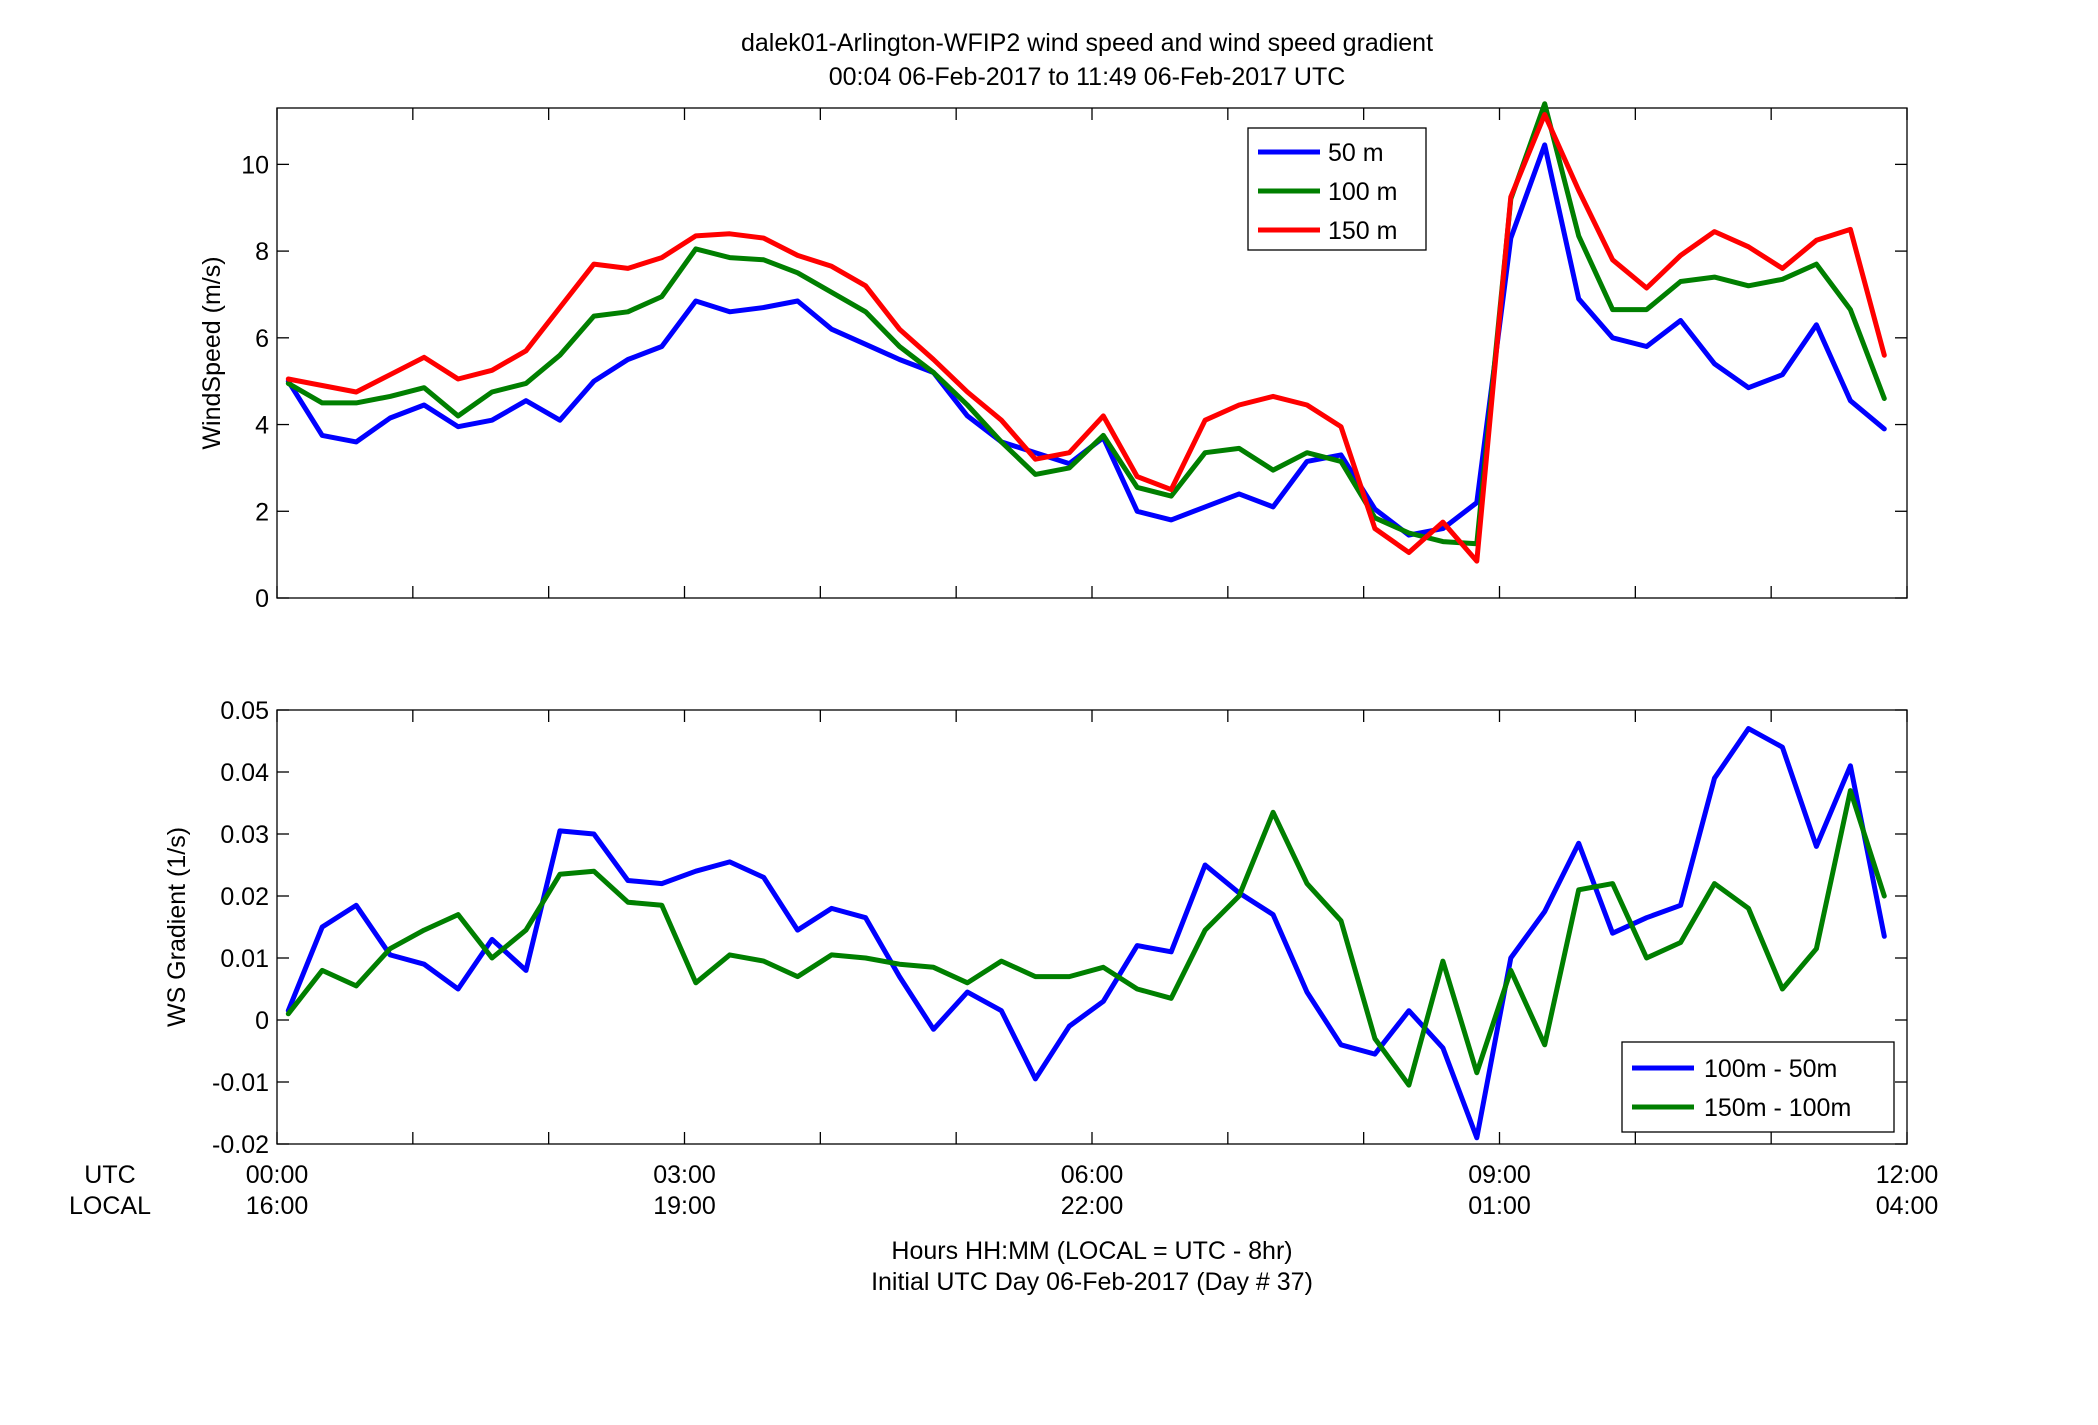 This screenshot has width=2098, height=1425. Describe the element at coordinates (1356, 153) in the screenshot. I see `legend-label-50m: 50 m` at that location.